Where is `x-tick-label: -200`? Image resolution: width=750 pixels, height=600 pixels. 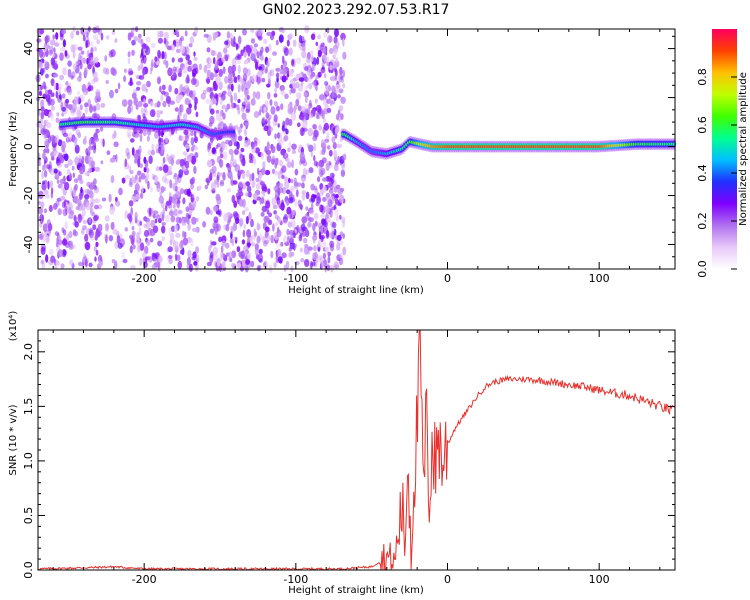
x-tick-label: -200 is located at coordinates (144, 278).